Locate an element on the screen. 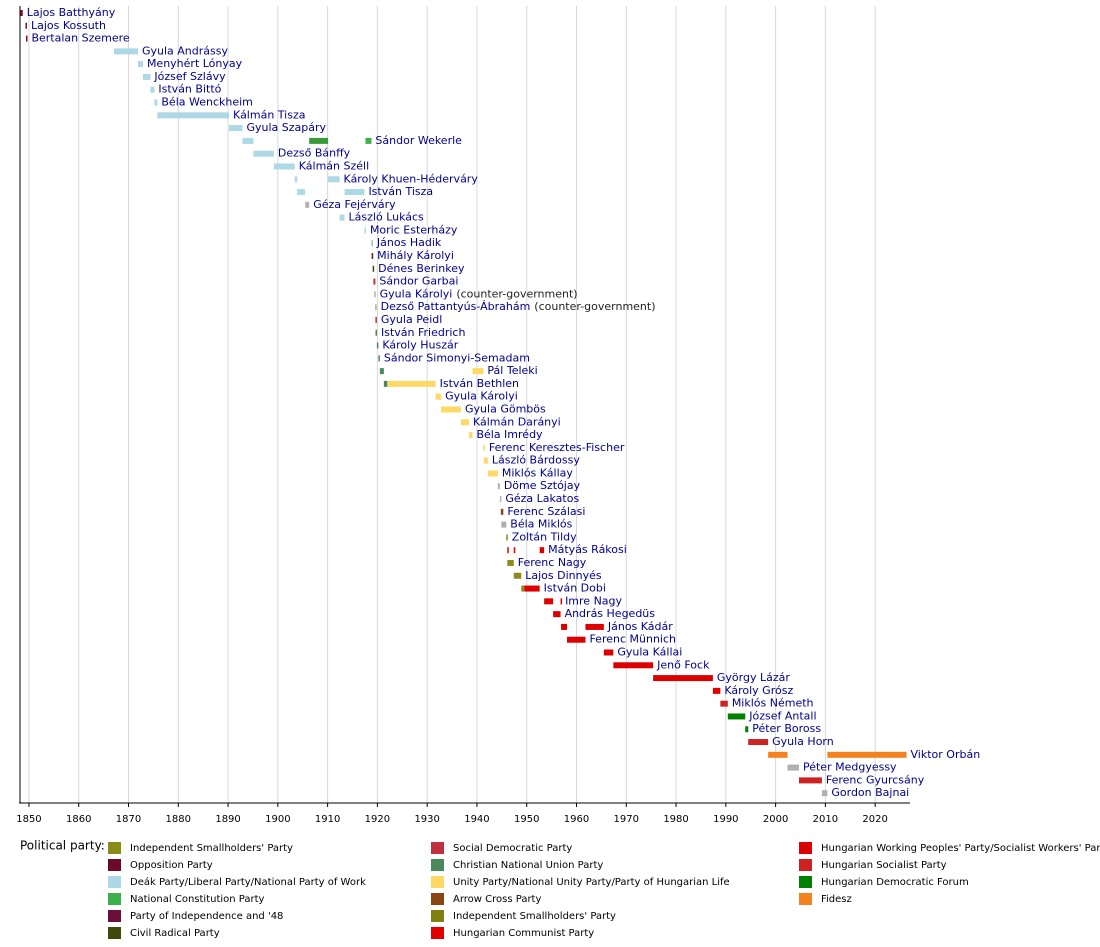 This screenshot has height=947, width=1100. pm-name-text: Gyula Kállai is located at coordinates (649, 652).